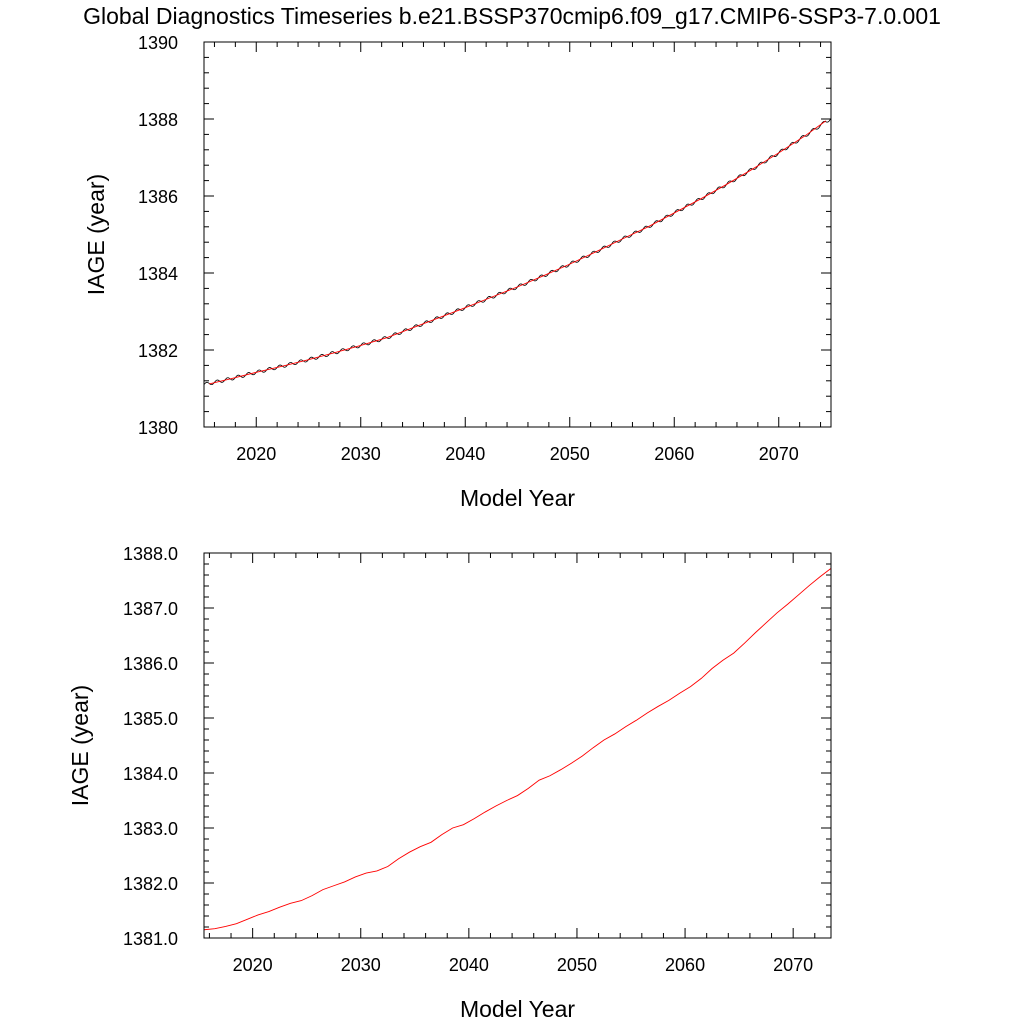  What do you see at coordinates (150, 609) in the screenshot?
I see `y-tick-label: 1387.0` at bounding box center [150, 609].